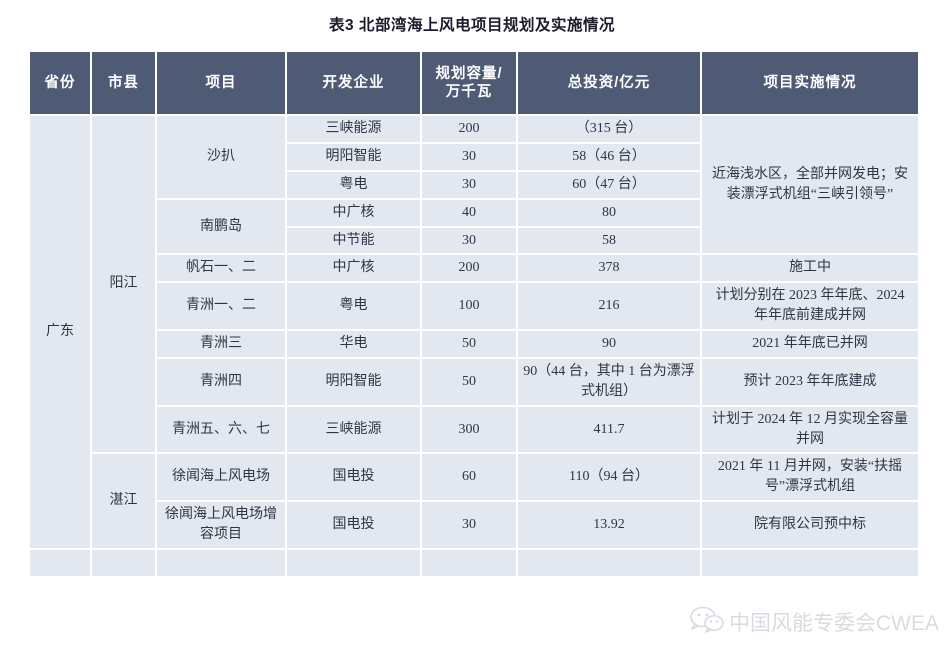  I want to click on cell-city-yangjiang: 阳江, so click(123, 284).